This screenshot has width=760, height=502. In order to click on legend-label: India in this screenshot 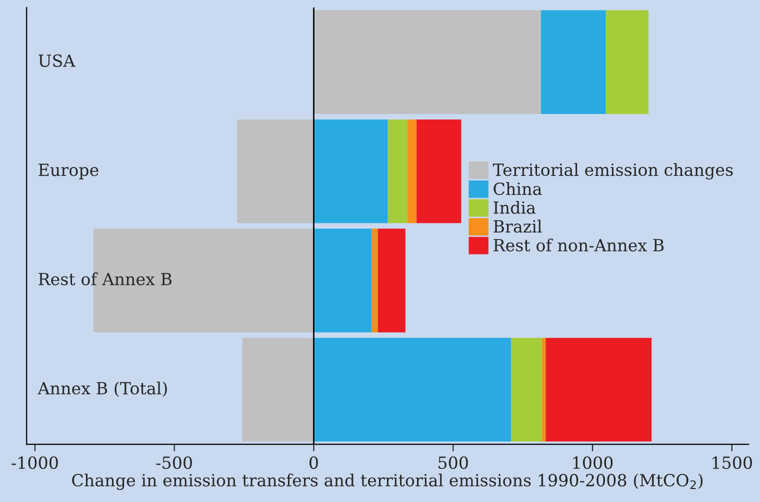, I will do `click(515, 207)`.